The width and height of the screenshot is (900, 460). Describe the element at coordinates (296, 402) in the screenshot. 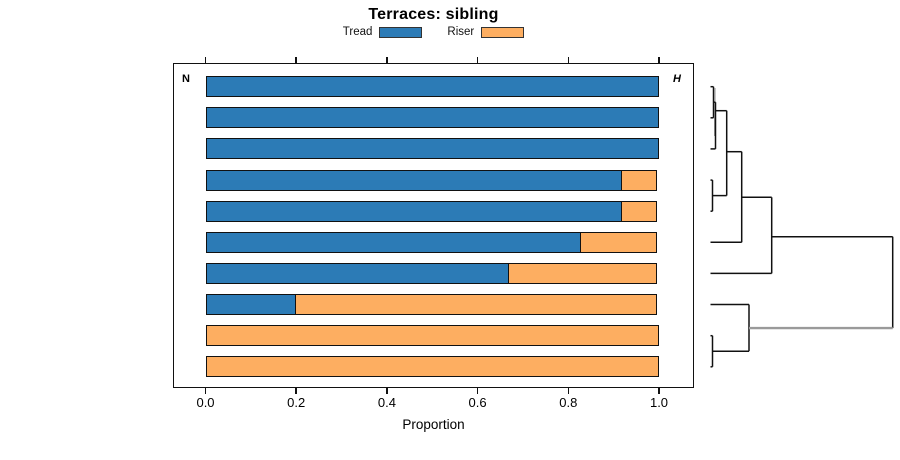

I see `x-tick-label: 0.2` at that location.